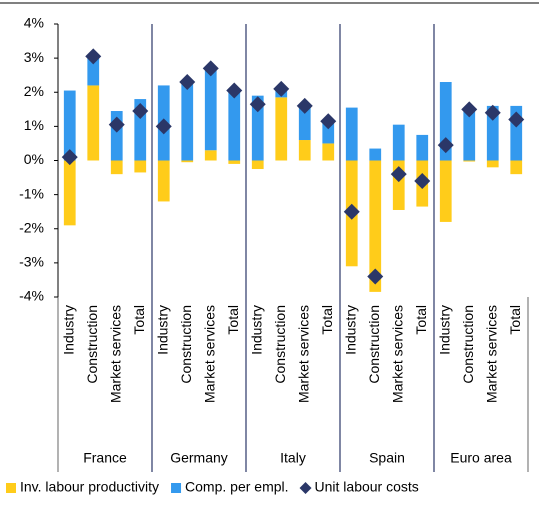  What do you see at coordinates (105, 458) in the screenshot?
I see `group-label: France` at bounding box center [105, 458].